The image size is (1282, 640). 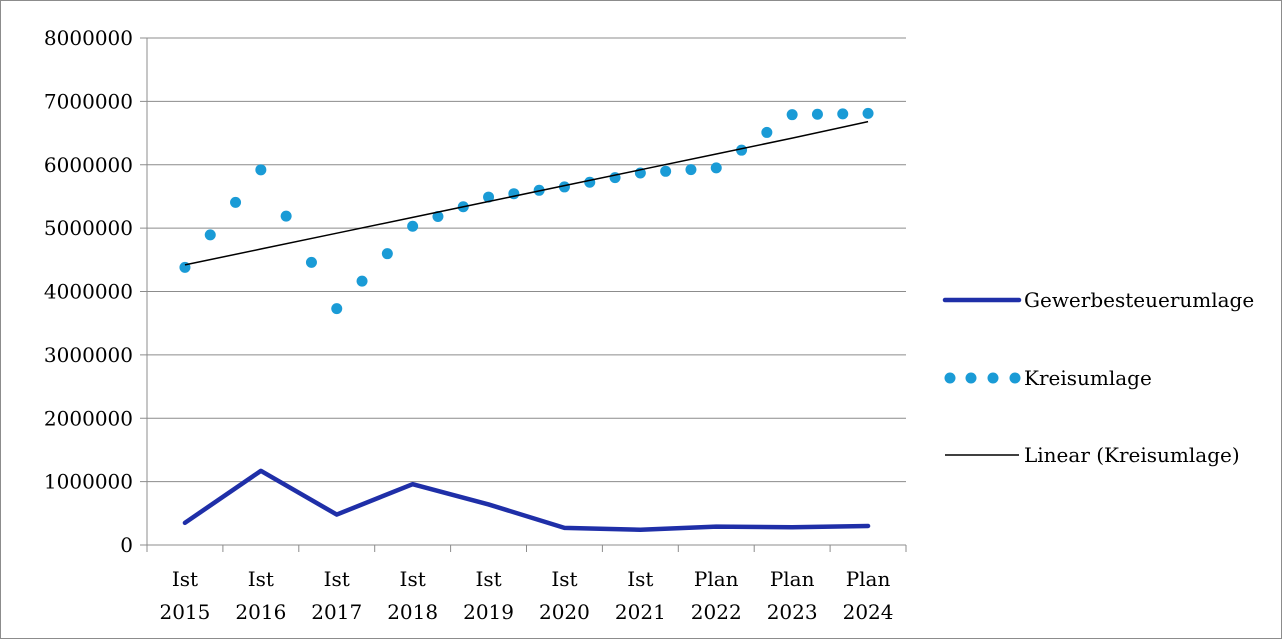 I want to click on legend-label: Linear (Kreisumlage), so click(x=1132, y=455).